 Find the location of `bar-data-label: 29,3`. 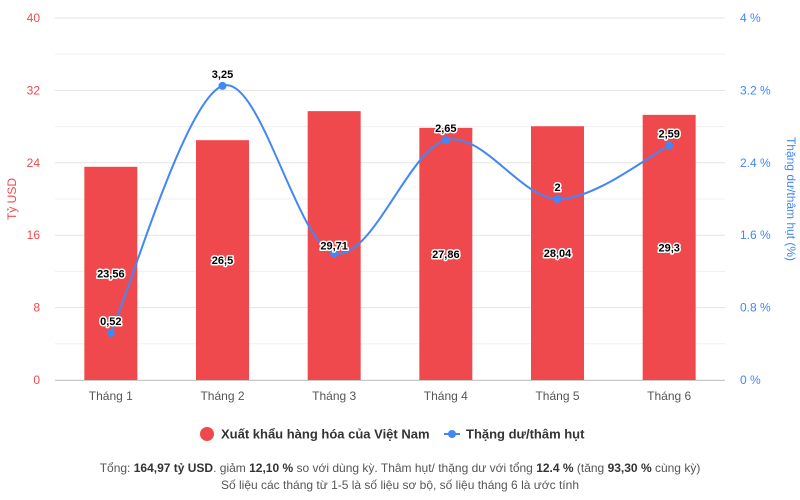

bar-data-label: 29,3 is located at coordinates (668, 248).